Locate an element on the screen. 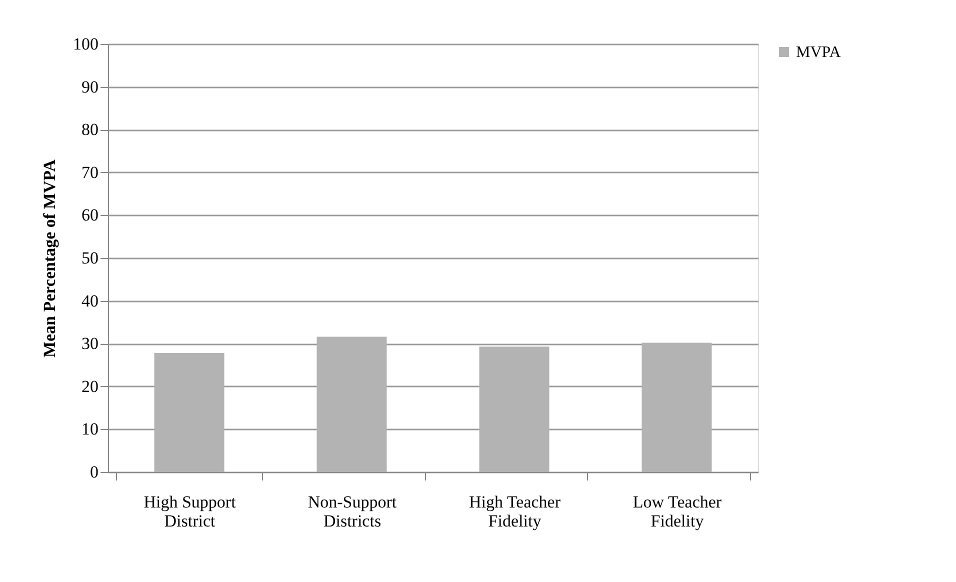 This screenshot has height=582, width=956. y-tick-label: 80 is located at coordinates (90, 130).